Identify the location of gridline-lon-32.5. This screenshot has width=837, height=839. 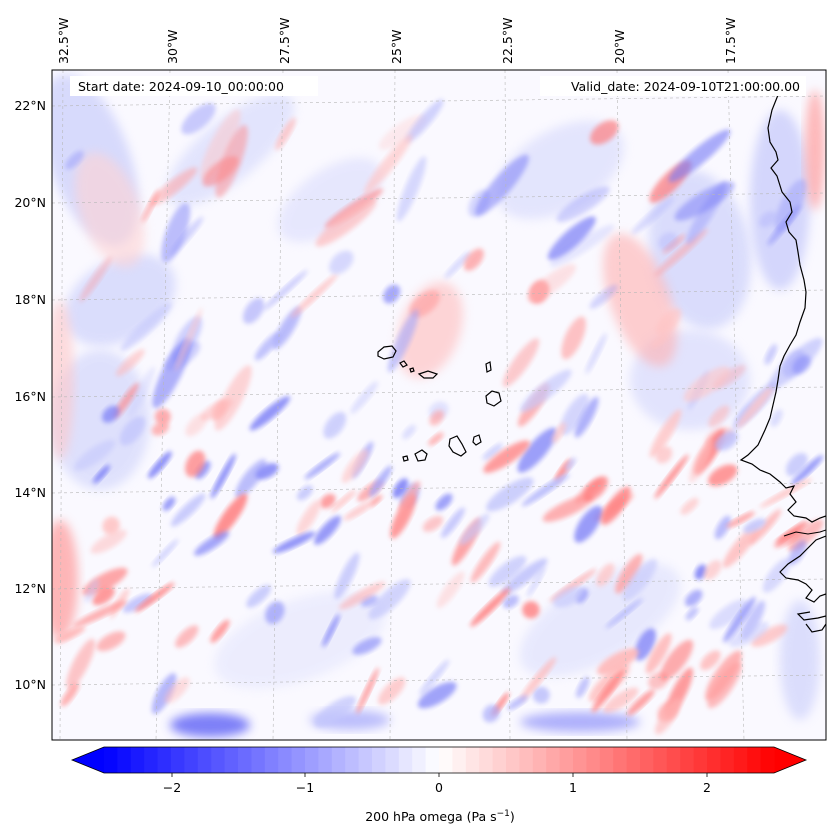
(61, 405).